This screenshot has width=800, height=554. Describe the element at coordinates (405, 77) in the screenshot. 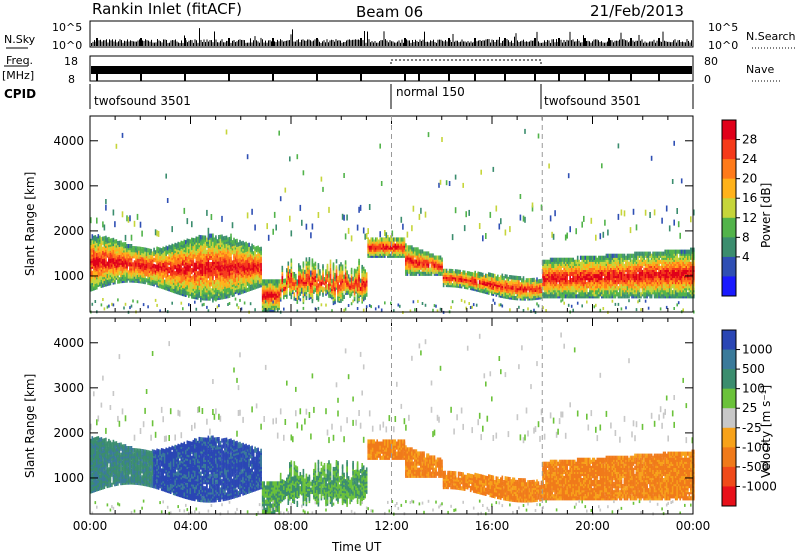

I see `freq-gap-mark` at that location.